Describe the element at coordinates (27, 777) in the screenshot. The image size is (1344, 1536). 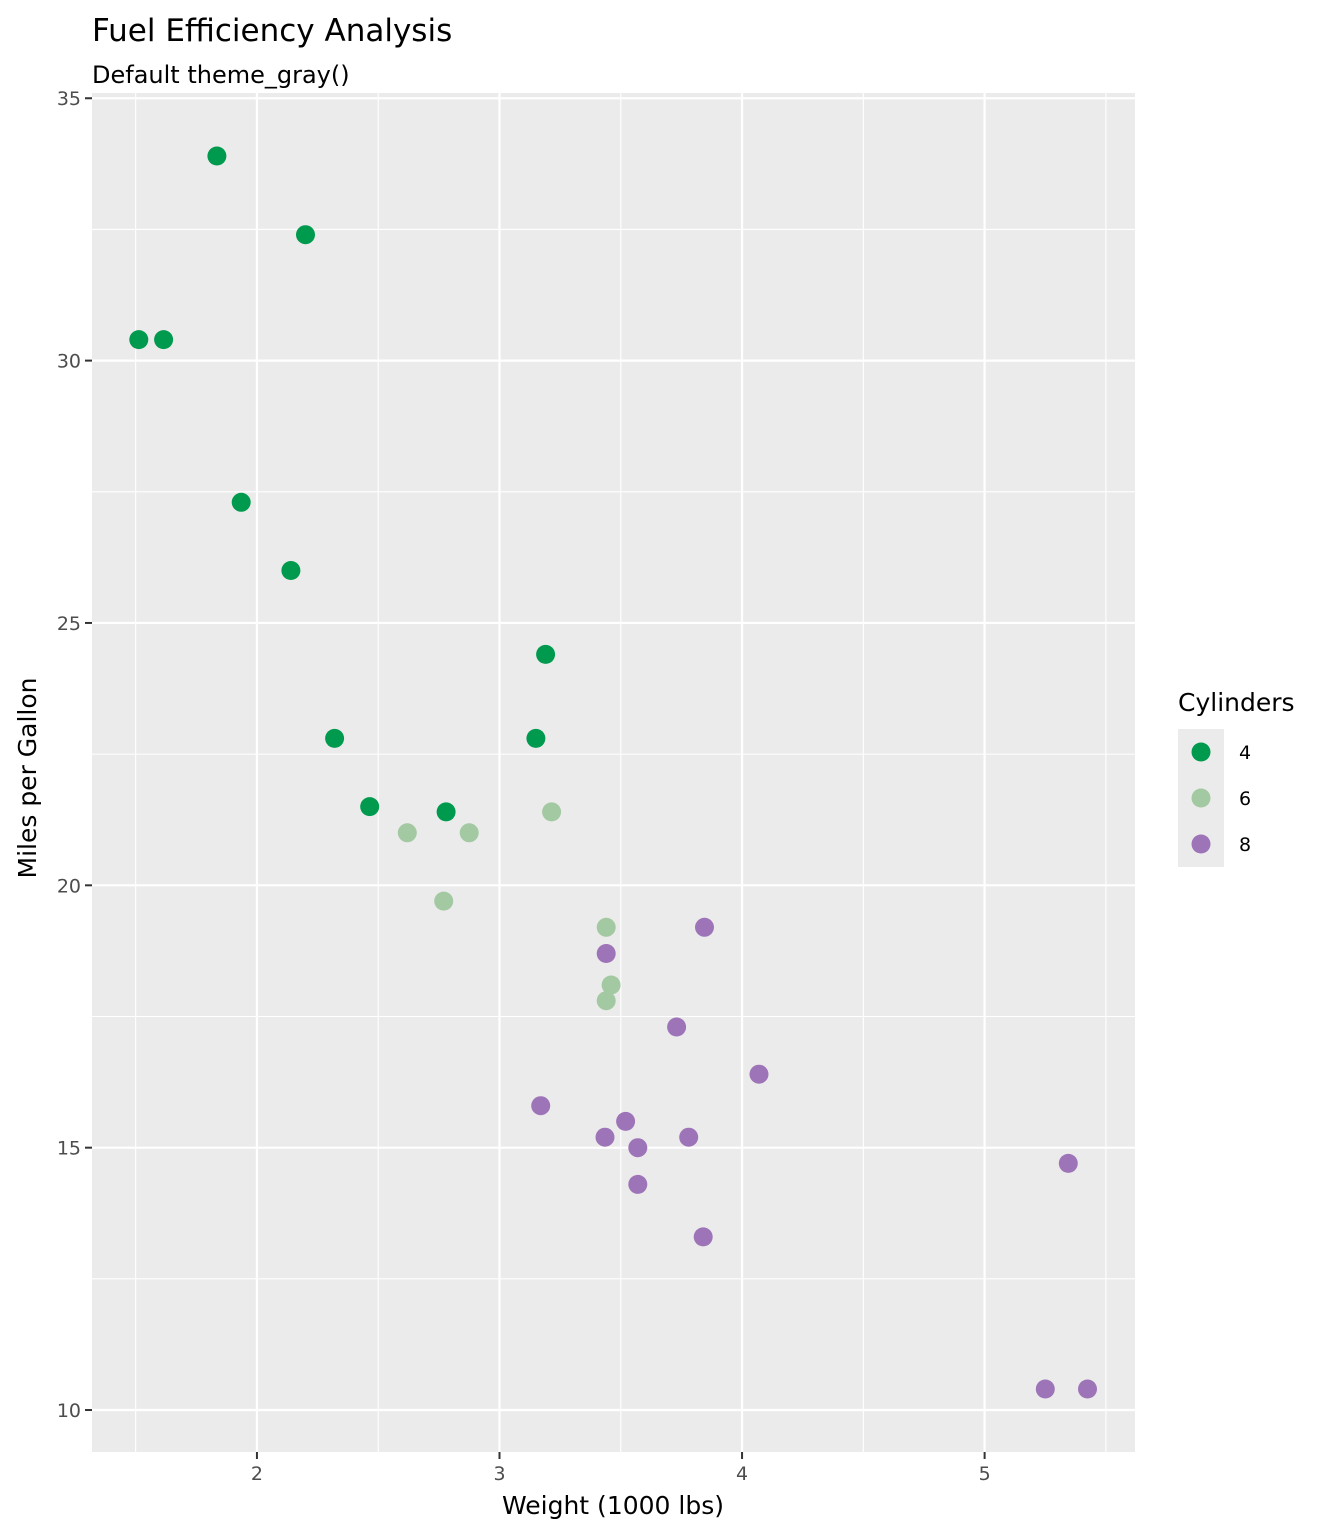
I see `y-axis-label: Miles per Gallon` at that location.